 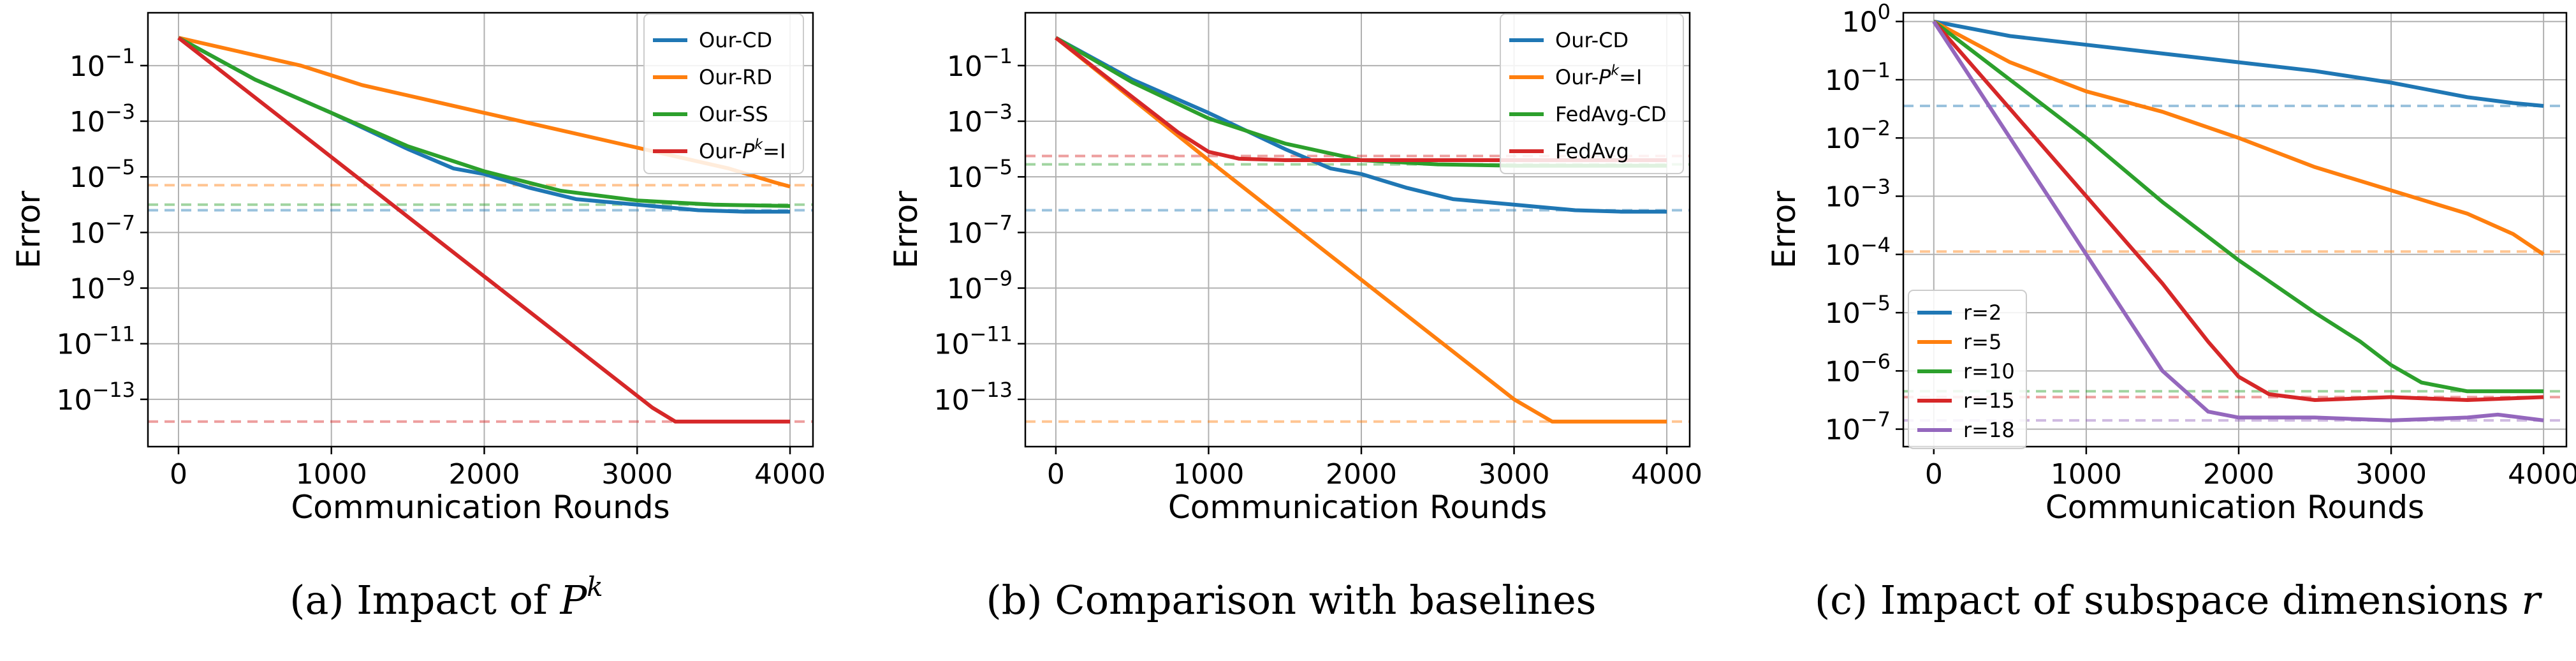 I want to click on legend-label-Our-P^k=I: Our-Pk=I, so click(x=1598, y=76).